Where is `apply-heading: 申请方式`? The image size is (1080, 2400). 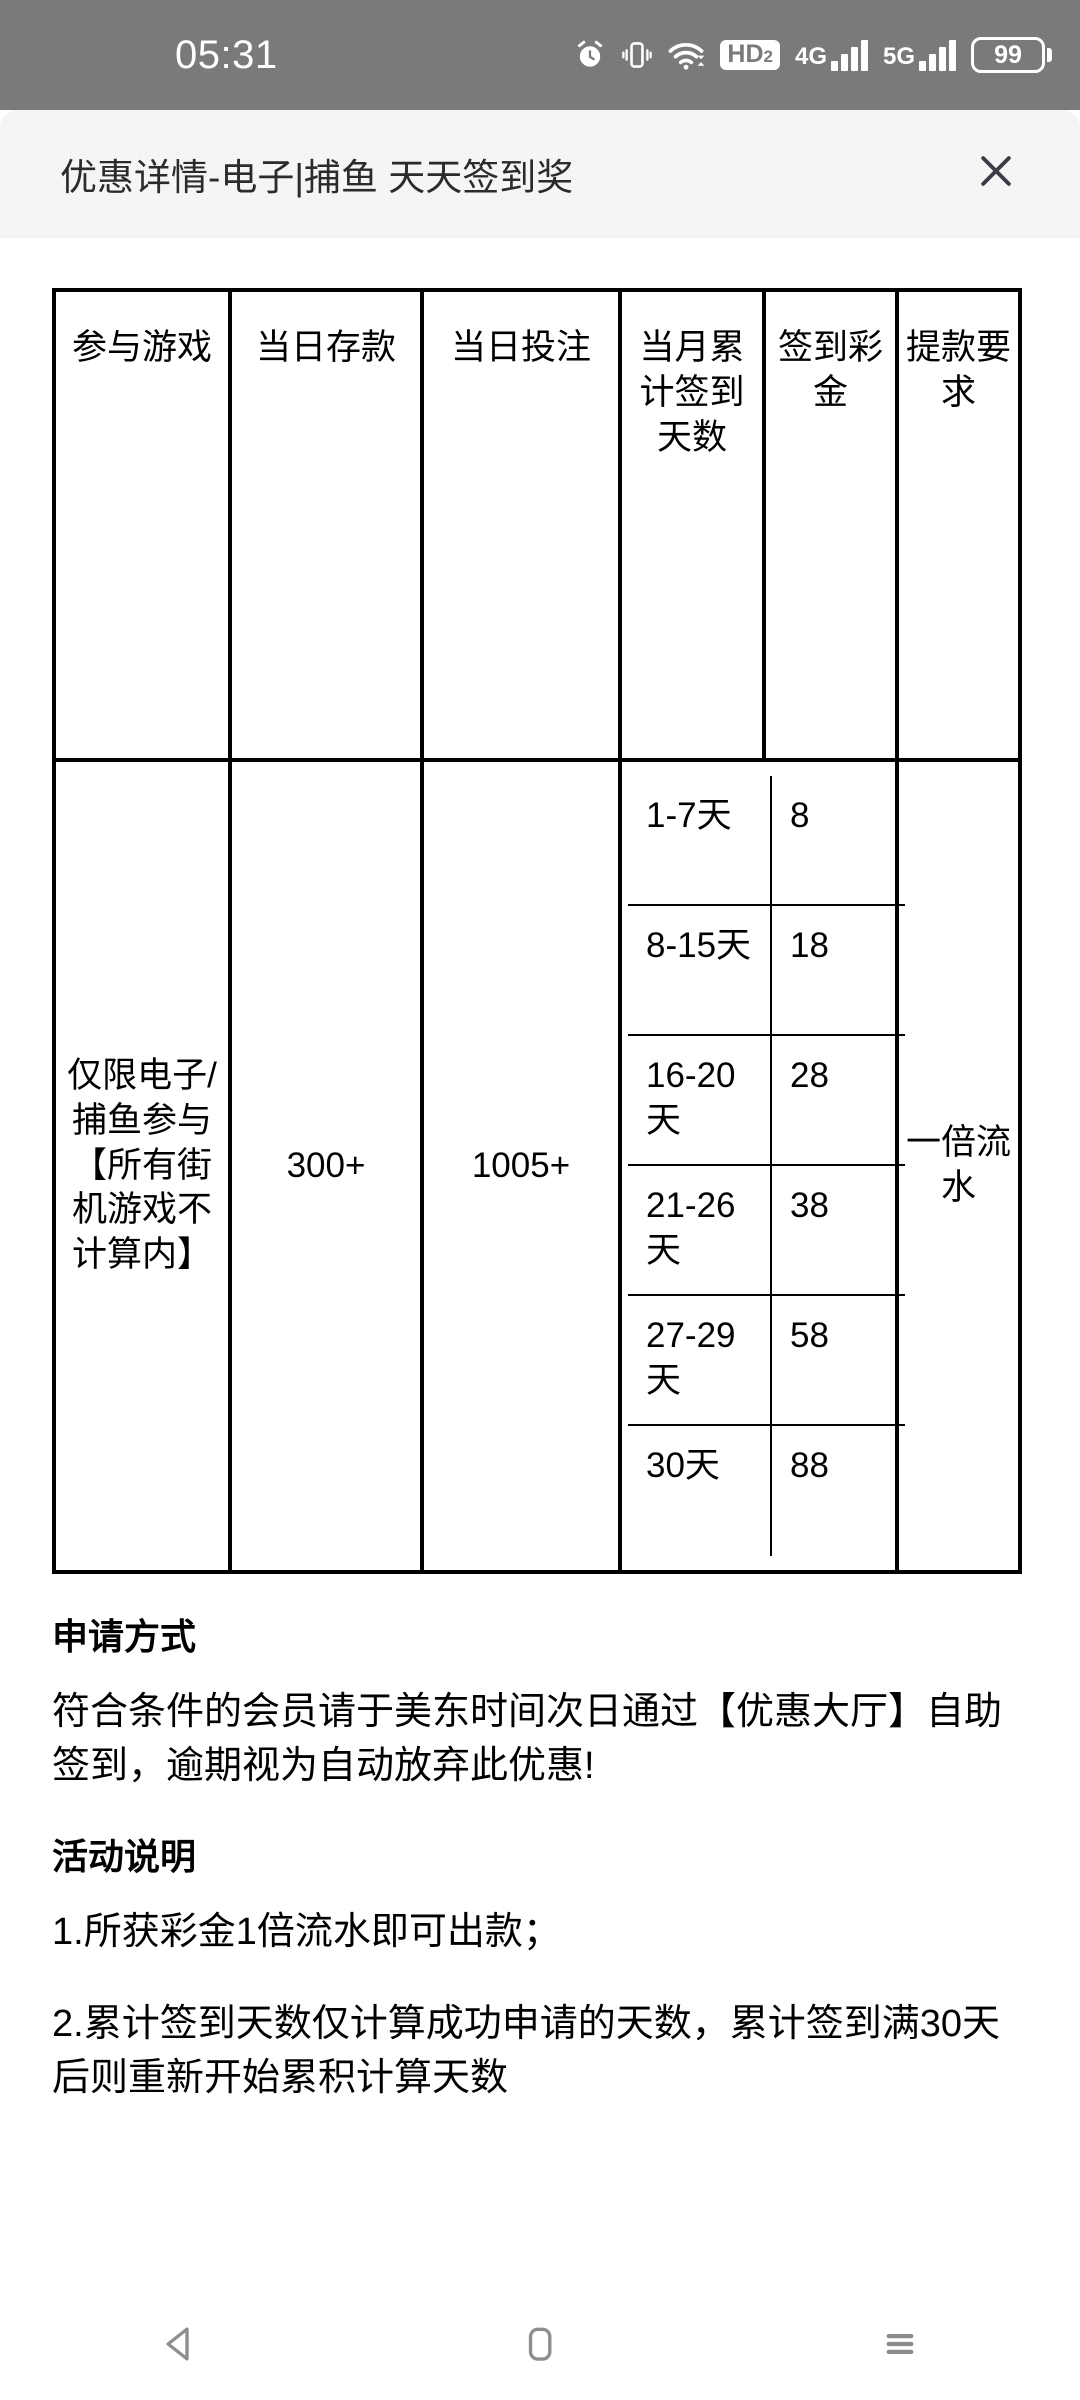
apply-heading: 申请方式 is located at coordinates (124, 1636).